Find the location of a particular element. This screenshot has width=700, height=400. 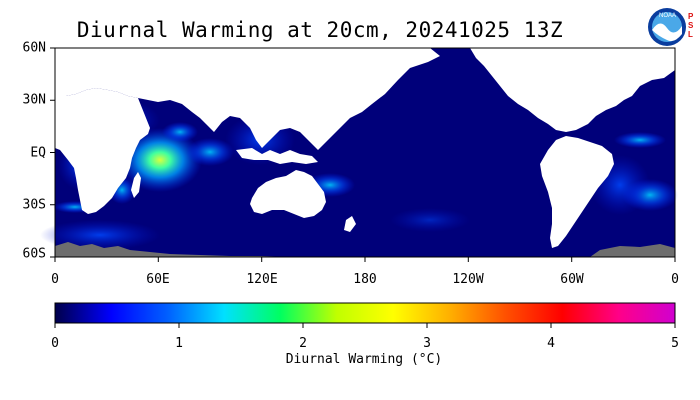

land-greenland is located at coordinates (657, 56).